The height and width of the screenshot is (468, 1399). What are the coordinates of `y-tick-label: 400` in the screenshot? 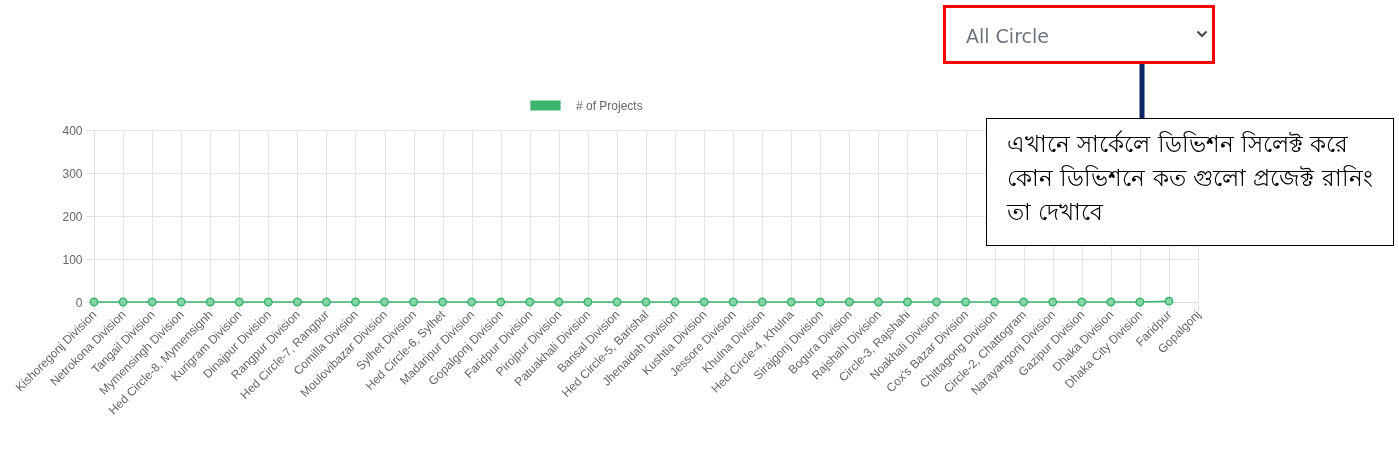 It's located at (72, 130).